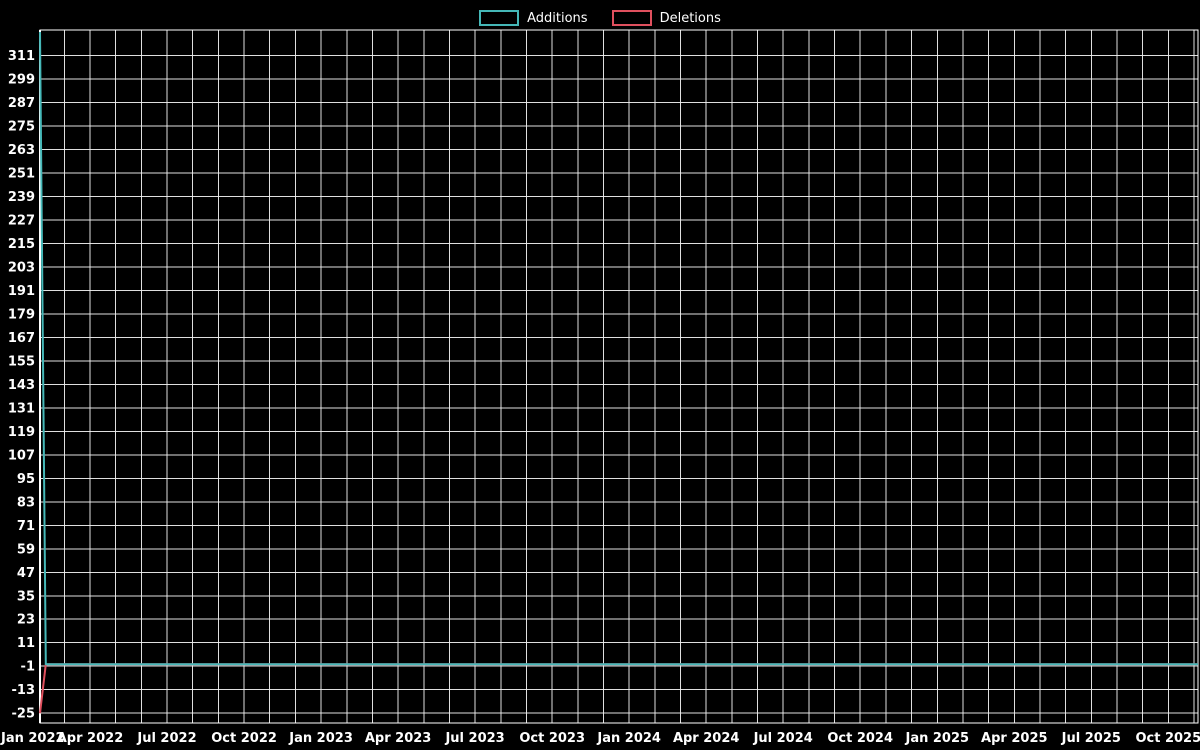 This screenshot has width=1200, height=750. I want to click on x-axis-tick-label: Apr 2025, so click(1014, 738).